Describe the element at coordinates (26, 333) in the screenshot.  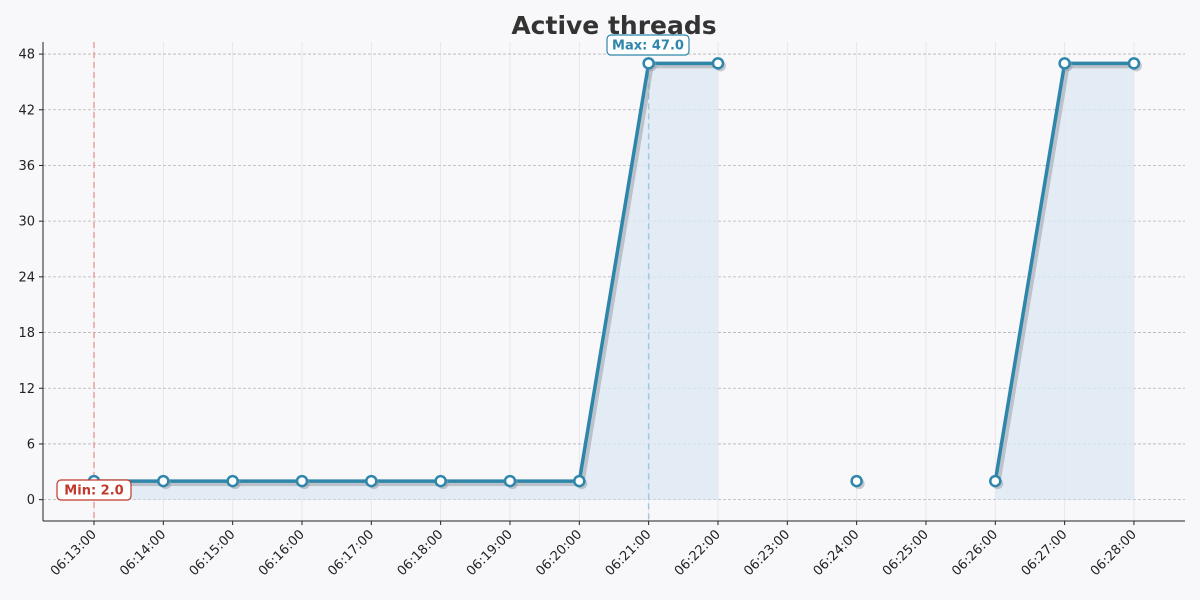
I see `y-tick-label: 18` at that location.